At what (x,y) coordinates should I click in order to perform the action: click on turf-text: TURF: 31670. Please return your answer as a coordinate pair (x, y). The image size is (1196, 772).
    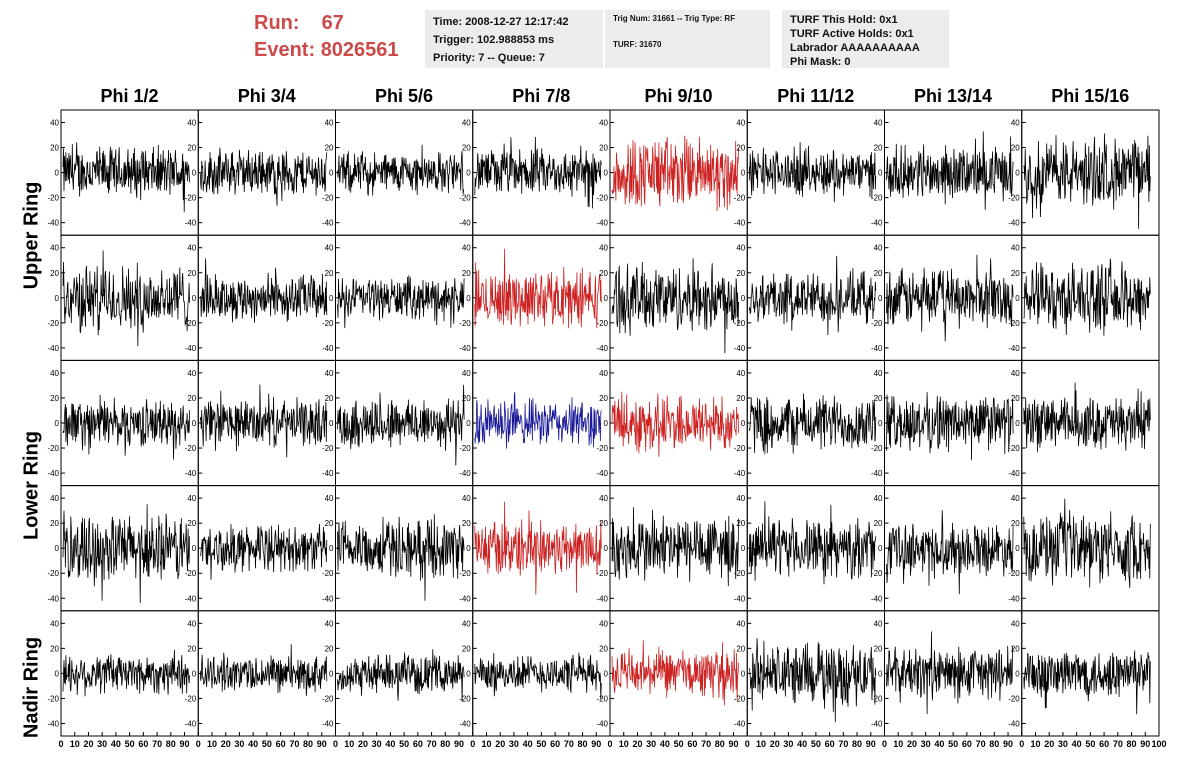
    Looking at the image, I should click on (637, 44).